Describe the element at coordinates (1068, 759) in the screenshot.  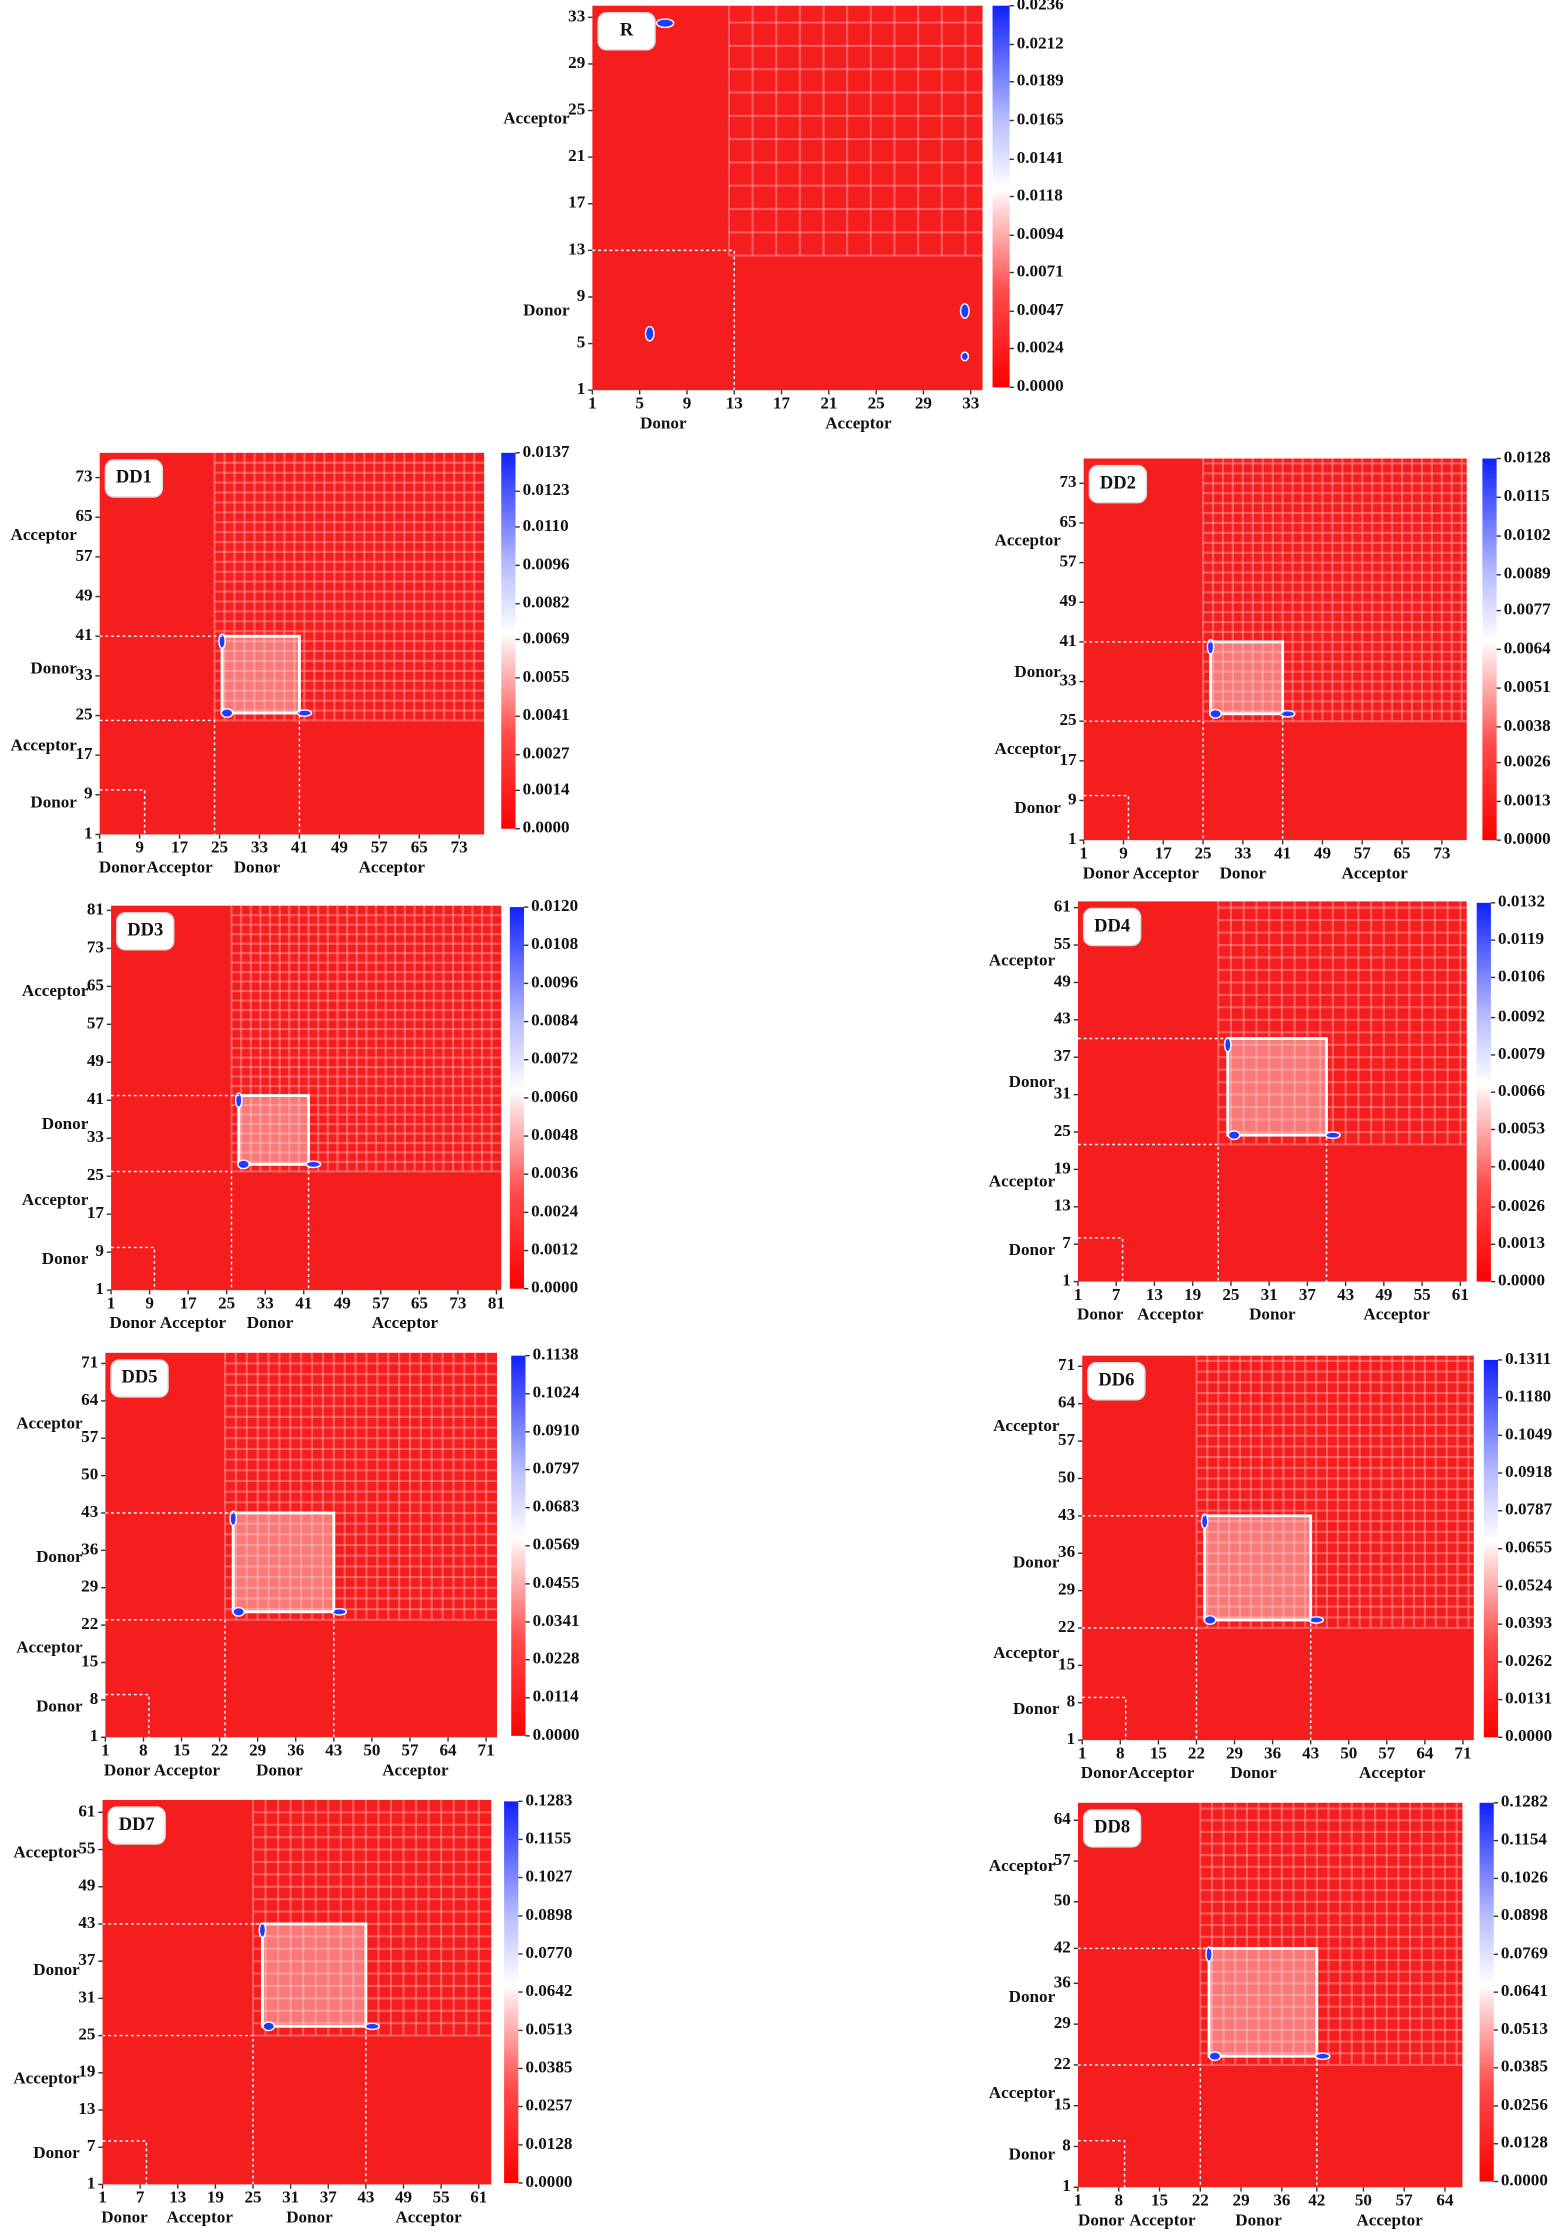
I see `y-tick-label: 17` at that location.